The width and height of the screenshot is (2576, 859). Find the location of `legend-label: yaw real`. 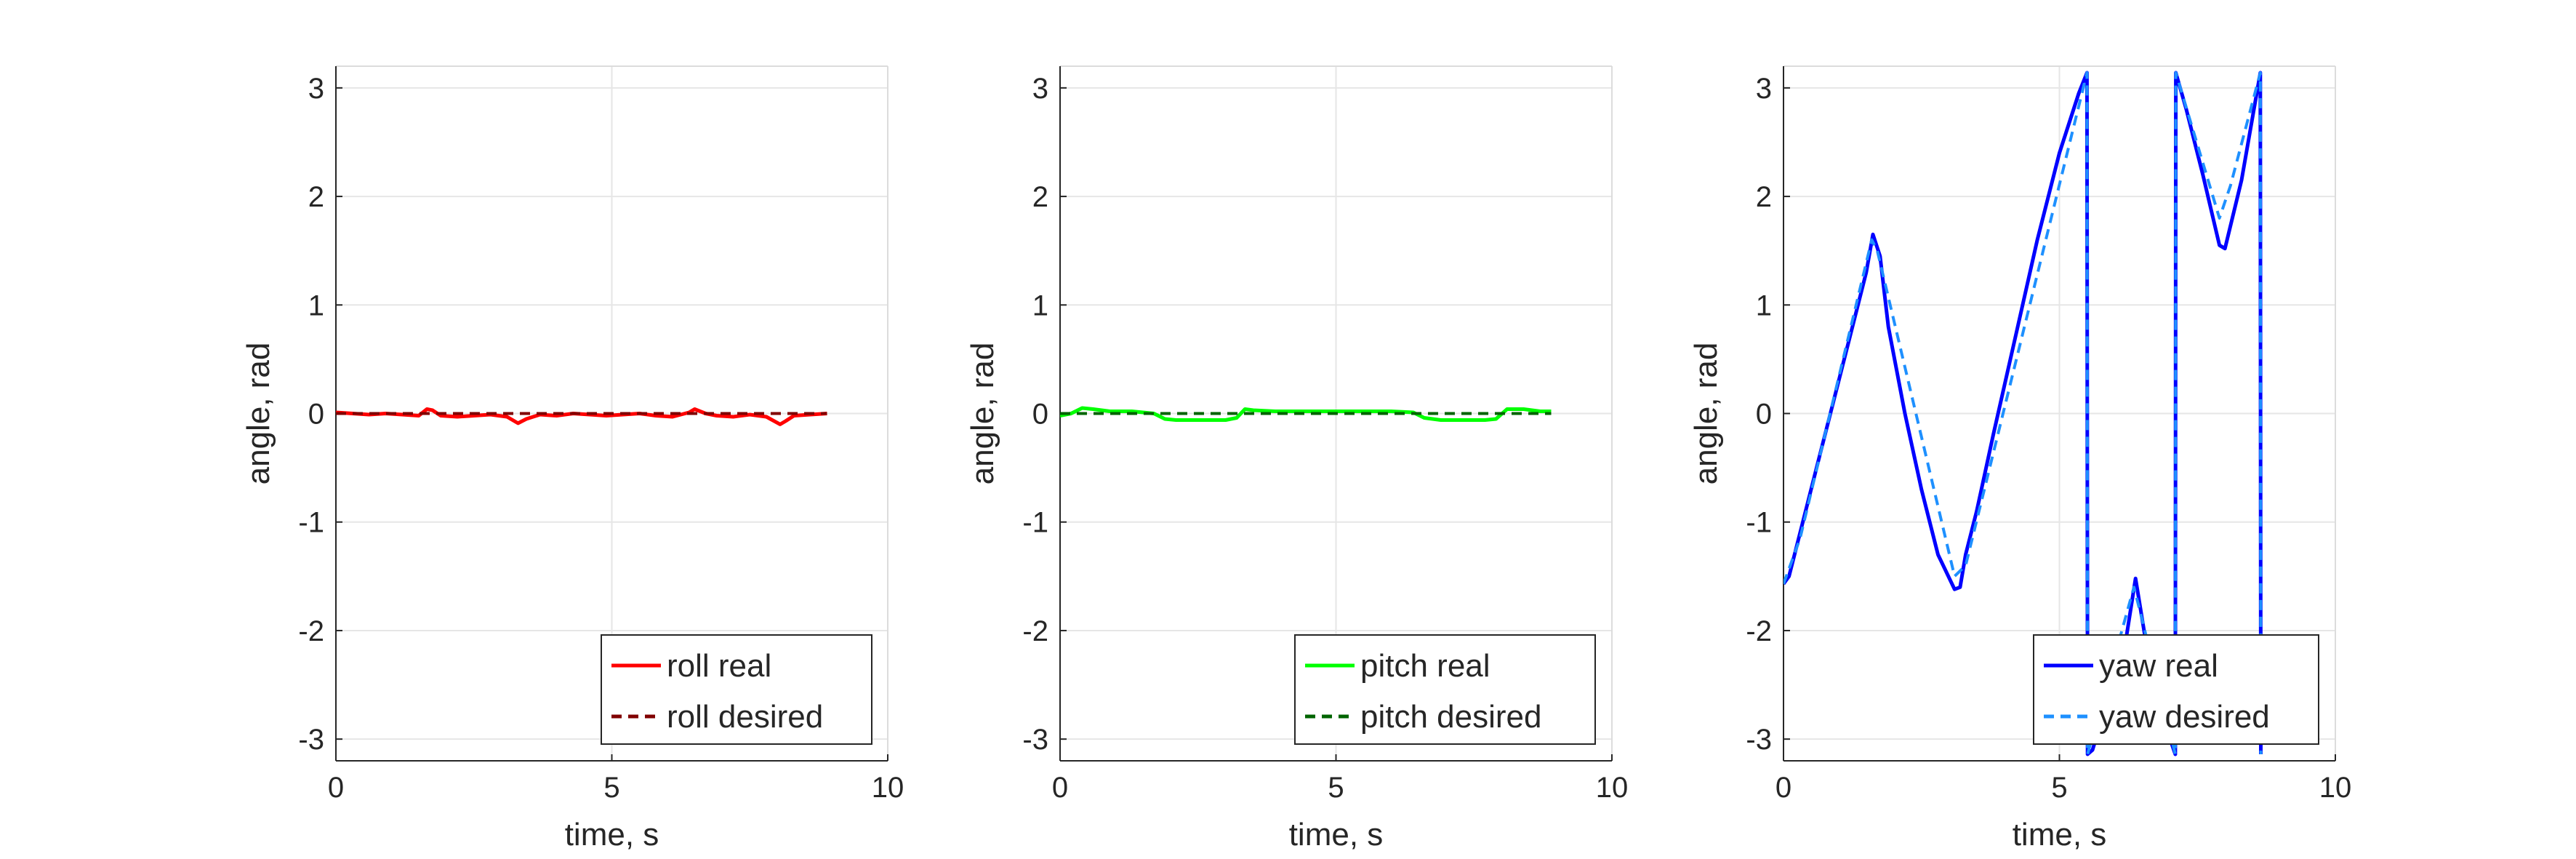

legend-label: yaw real is located at coordinates (2158, 666).